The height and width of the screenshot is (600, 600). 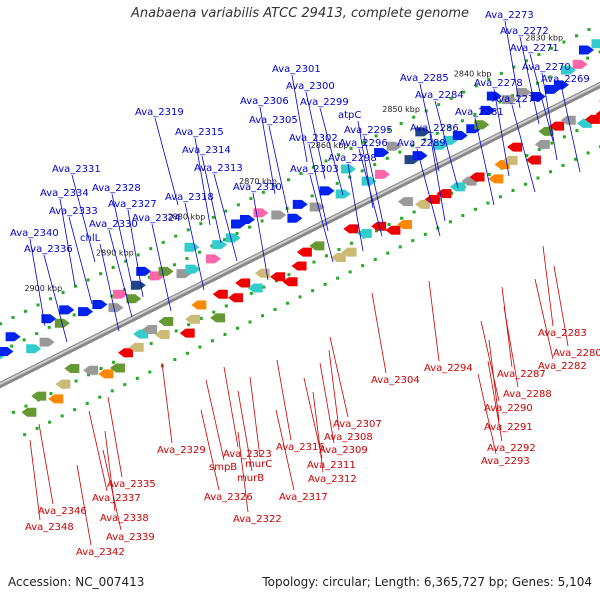 What do you see at coordinates (401, 109) in the screenshot?
I see `scale-label: 2850 kbp` at bounding box center [401, 109].